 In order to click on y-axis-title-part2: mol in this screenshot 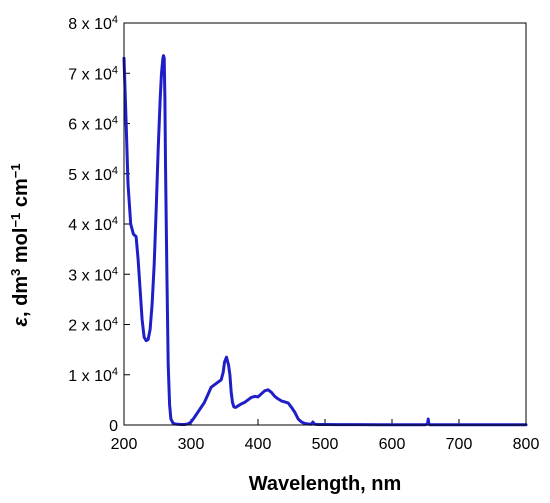, I will do `click(21, 248)`.